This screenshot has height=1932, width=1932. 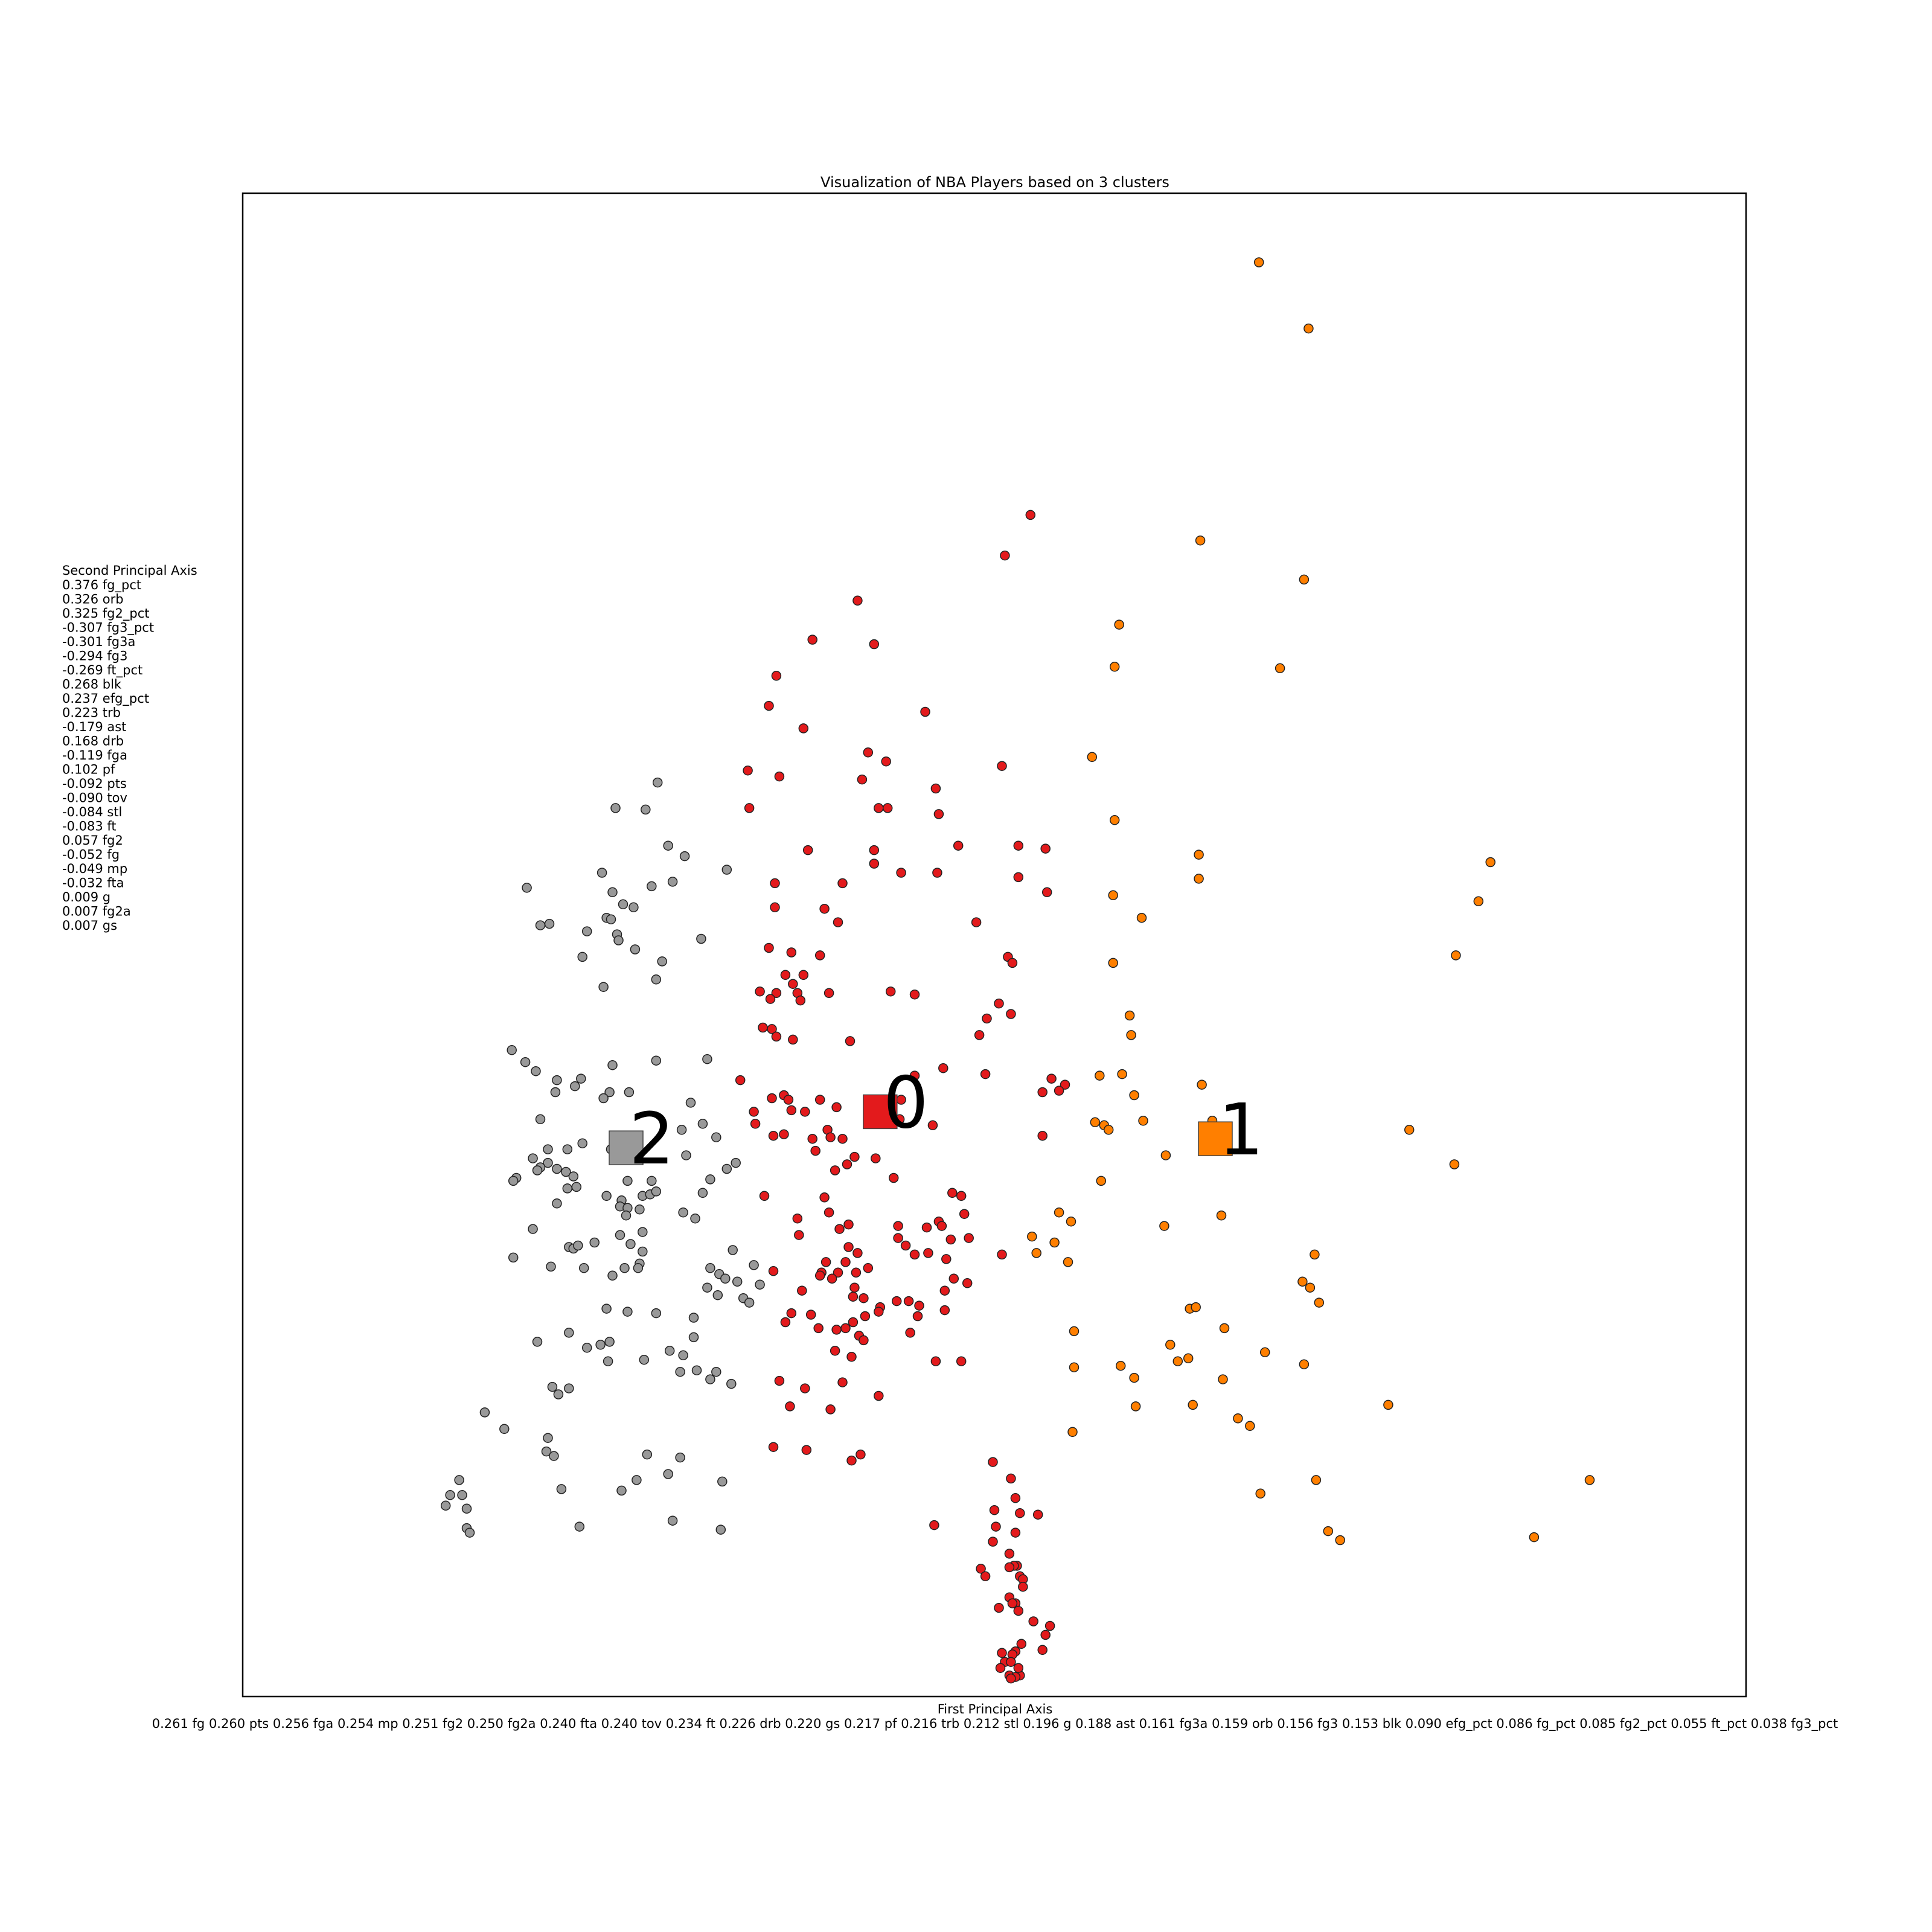 What do you see at coordinates (94, 869) in the screenshot?
I see `y-loading-line-20: -0.049 mp` at bounding box center [94, 869].